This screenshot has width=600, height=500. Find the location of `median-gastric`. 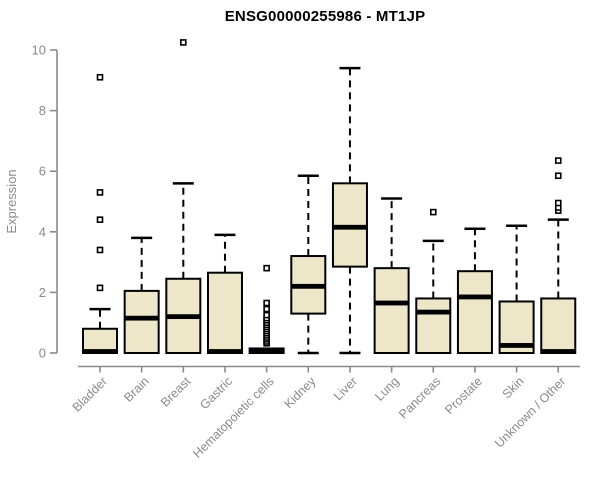

median-gastric is located at coordinates (224, 351).